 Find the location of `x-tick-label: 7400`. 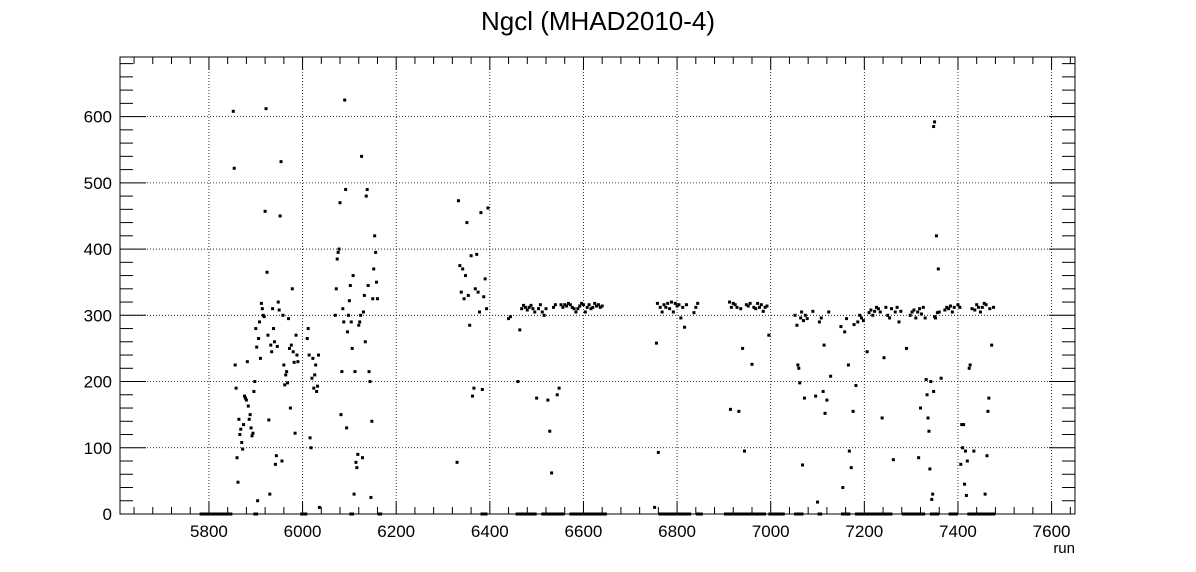

x-tick-label: 7400 is located at coordinates (958, 531).